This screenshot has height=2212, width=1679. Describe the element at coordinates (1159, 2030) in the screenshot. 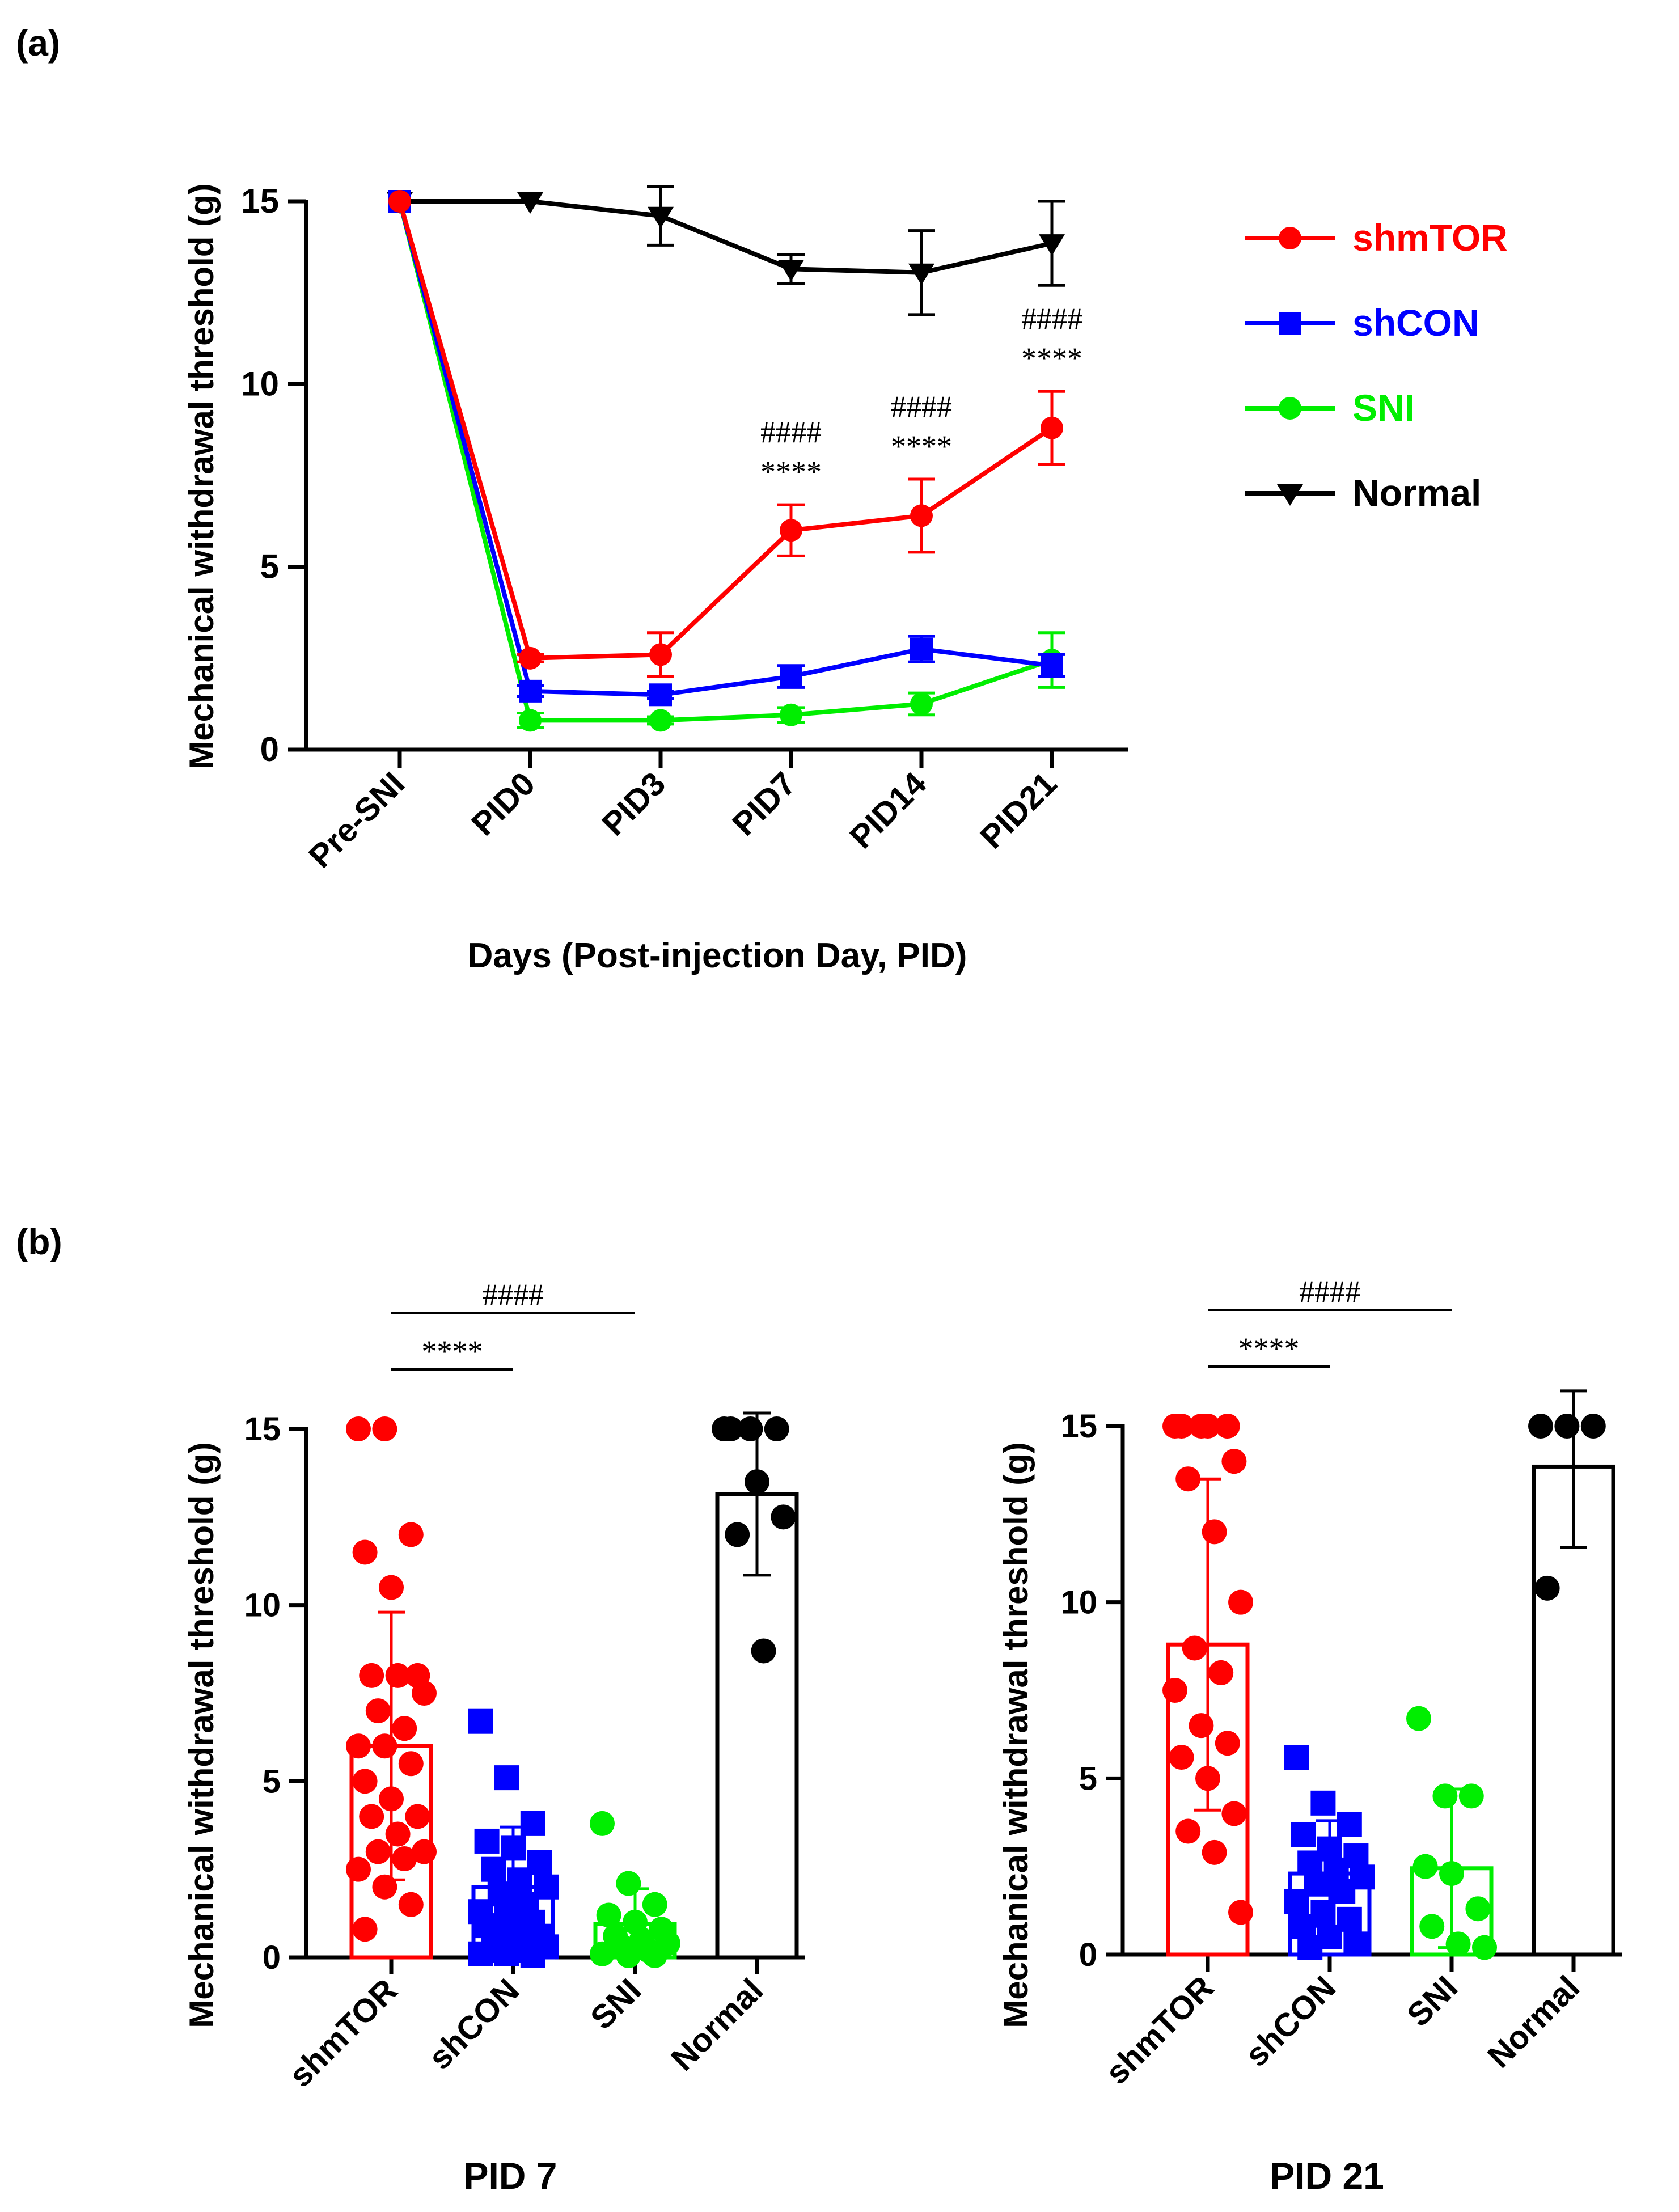

I see `x-tick-label: shmTOR` at that location.